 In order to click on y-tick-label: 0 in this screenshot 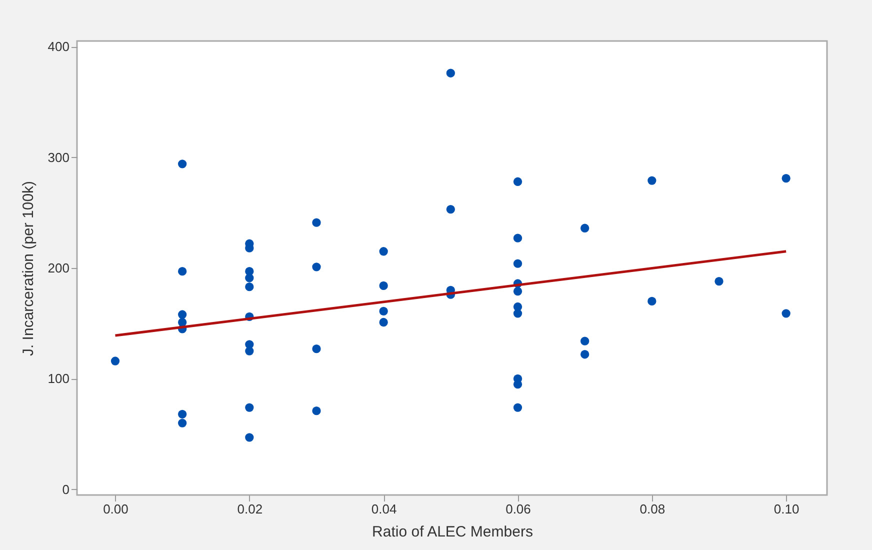, I will do `click(66, 489)`.